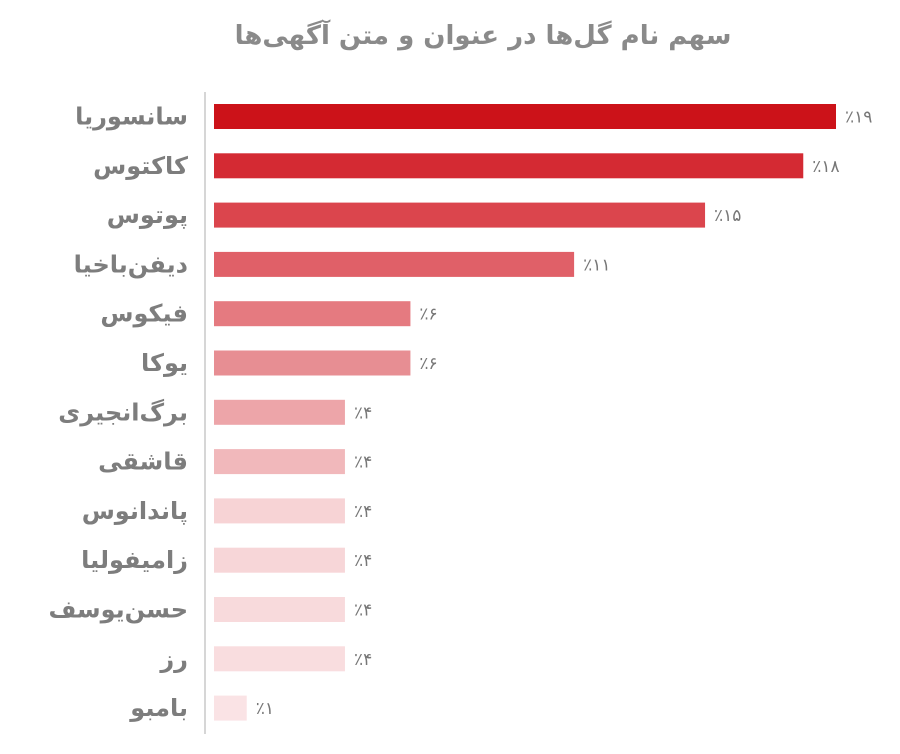 This screenshot has width=900, height=754. I want to click on category-label: برگ‌انجیری, so click(123, 412).